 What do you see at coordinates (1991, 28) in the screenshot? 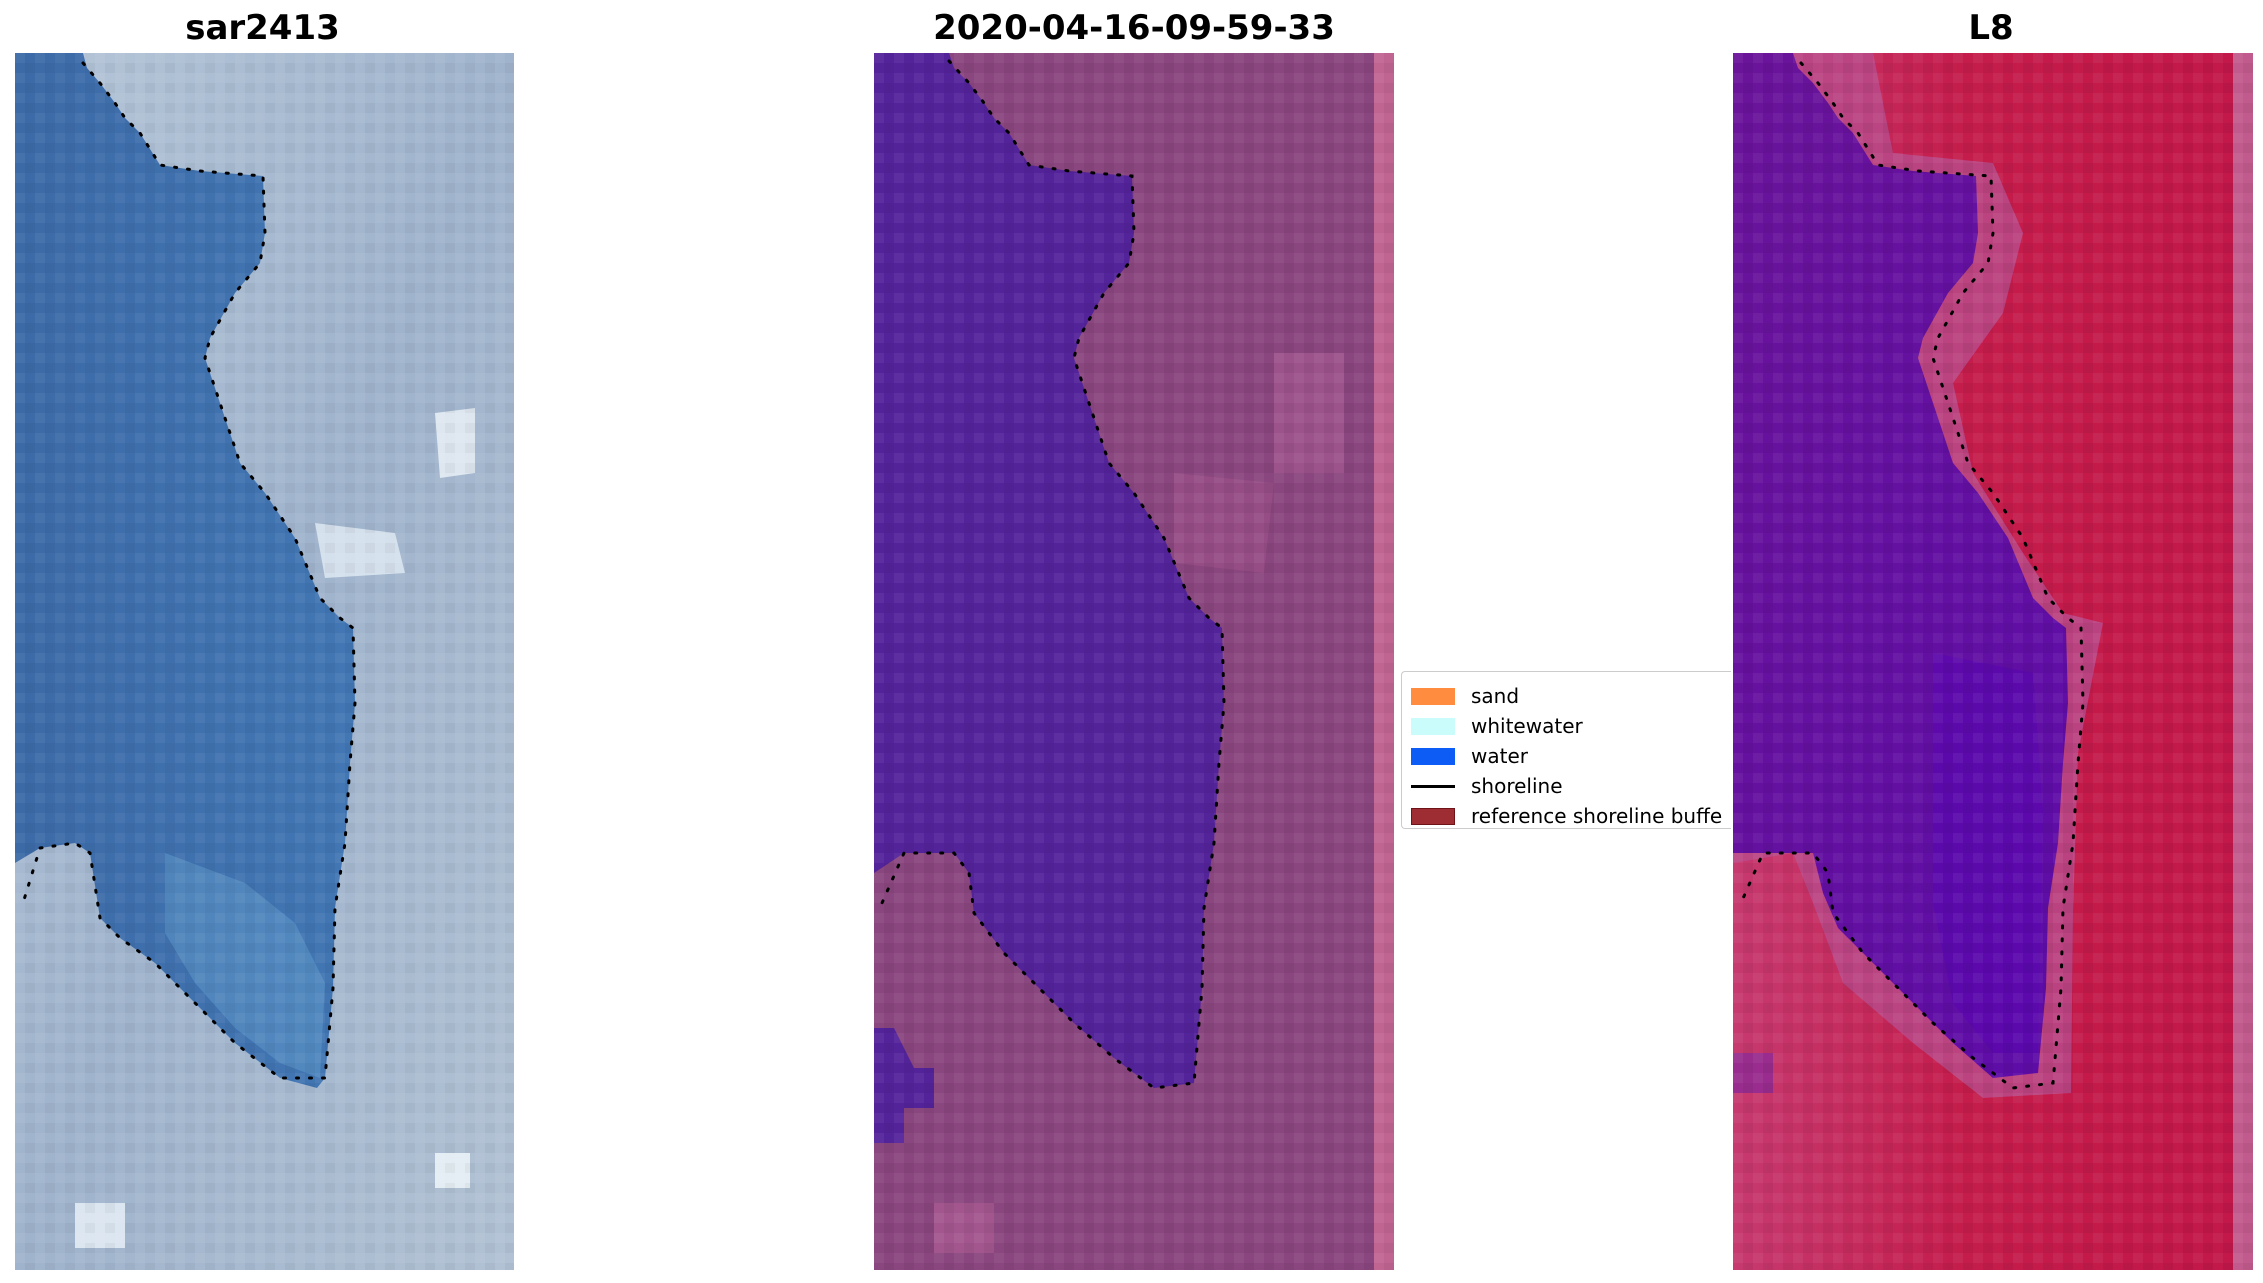
I see `panel-title-l8: L8` at bounding box center [1991, 28].